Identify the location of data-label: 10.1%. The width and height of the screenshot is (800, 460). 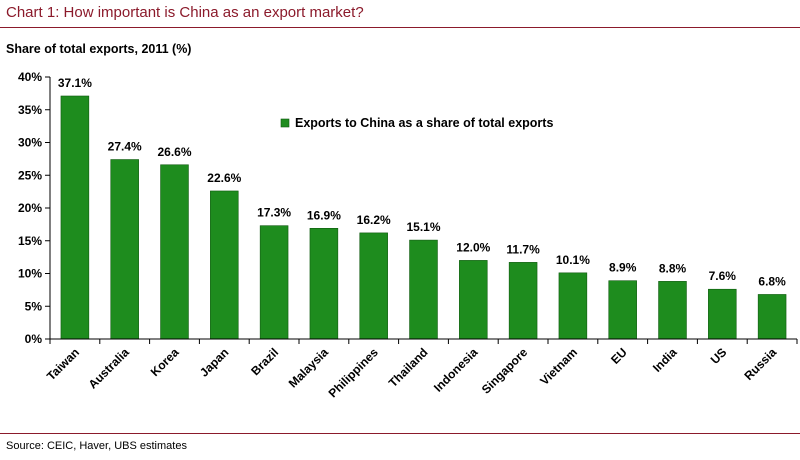
(573, 260).